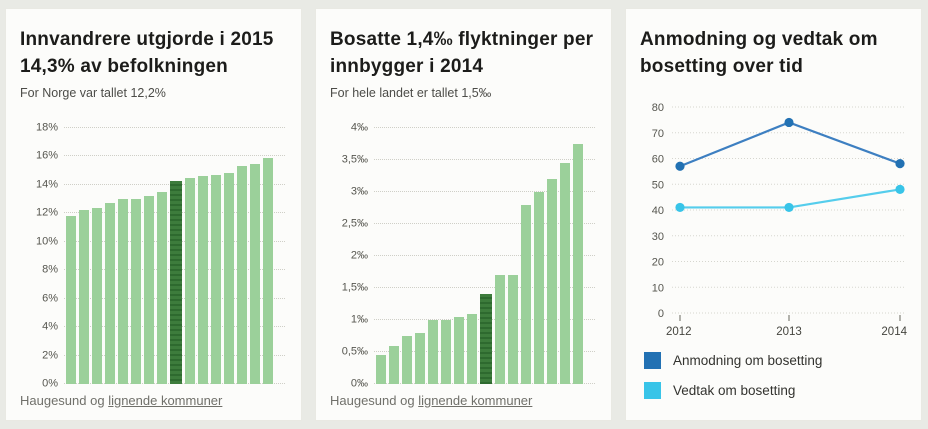 This screenshot has height=429, width=928. Describe the element at coordinates (661, 314) in the screenshot. I see `y-axis-tick-label: 0` at that location.